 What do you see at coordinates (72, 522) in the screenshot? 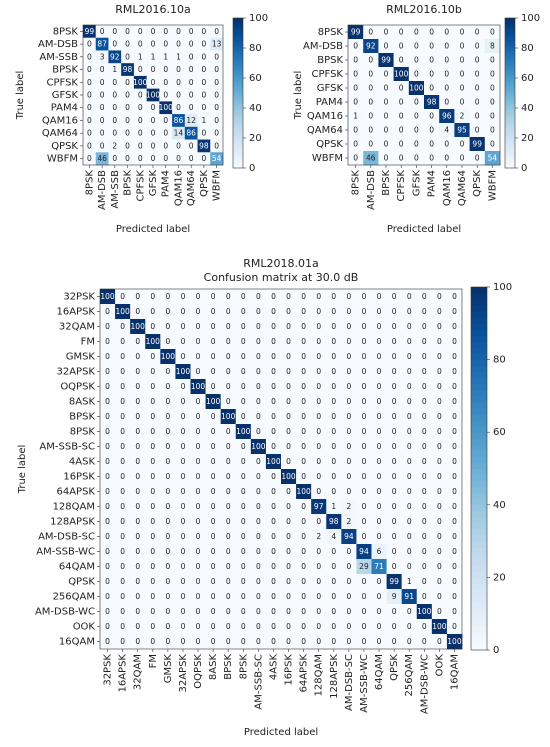
I see `y-tick-label: 128APSK` at bounding box center [72, 522].